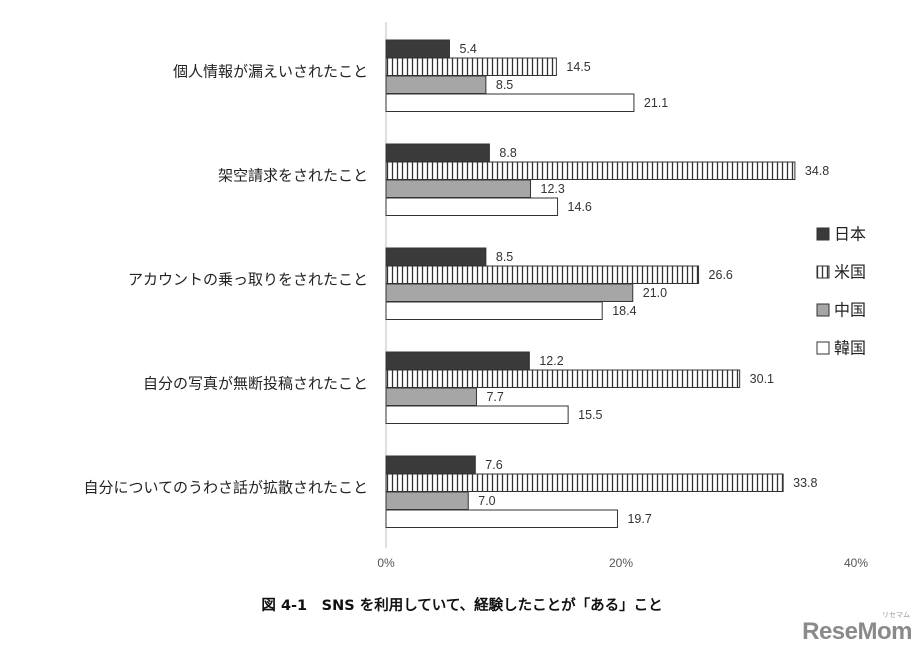 This screenshot has height=654, width=924. I want to click on data-label: 12.2, so click(551, 361).